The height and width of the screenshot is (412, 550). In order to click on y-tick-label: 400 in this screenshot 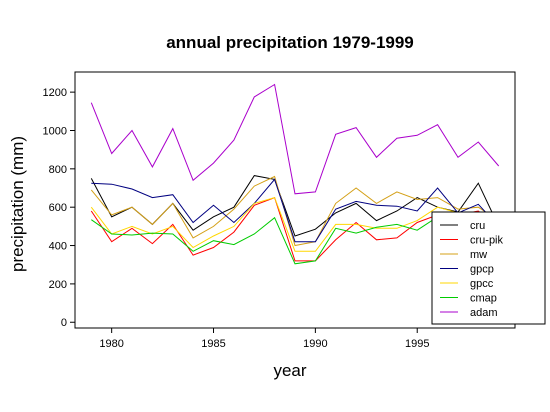, I will do `click(58, 247)`.